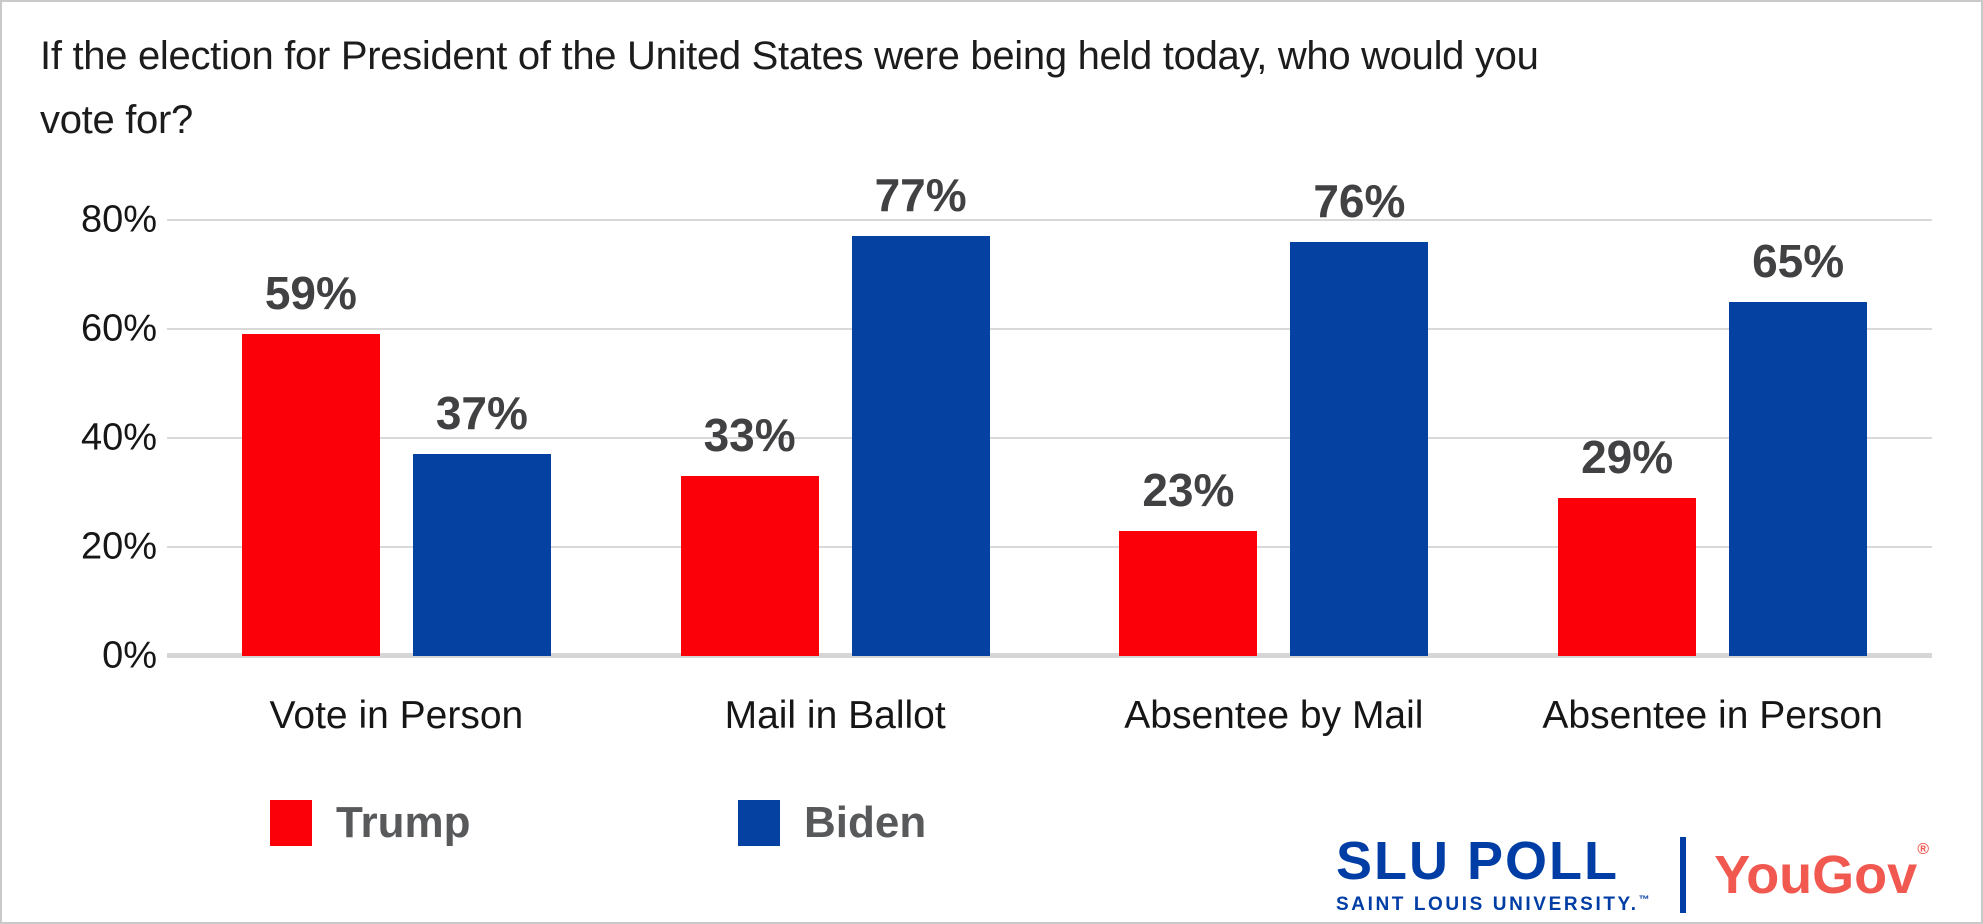 The width and height of the screenshot is (1983, 924). Describe the element at coordinates (481, 413) in the screenshot. I see `bar-value-label: 37%` at that location.